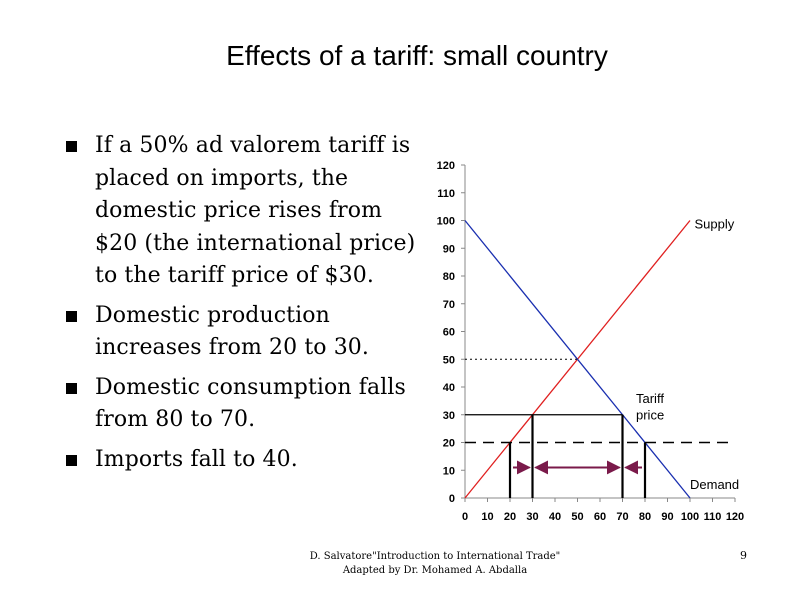 Image resolution: width=799 pixels, height=598 pixels. I want to click on x-tick-label: 60, so click(600, 517).